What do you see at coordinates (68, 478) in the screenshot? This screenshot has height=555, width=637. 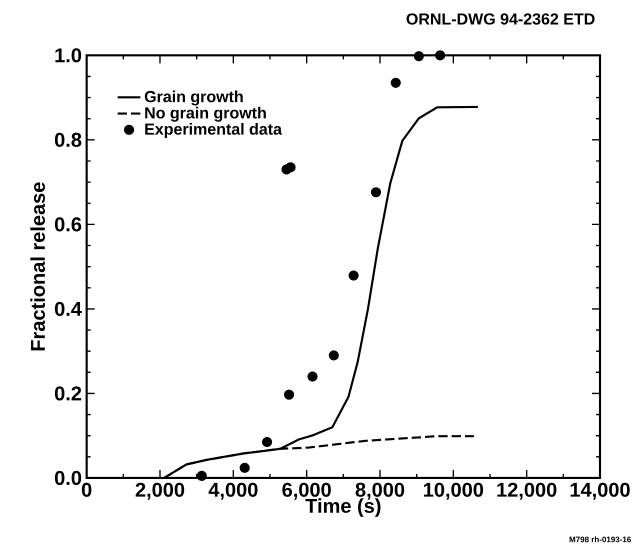 I see `y-tick-label: 0.0` at bounding box center [68, 478].